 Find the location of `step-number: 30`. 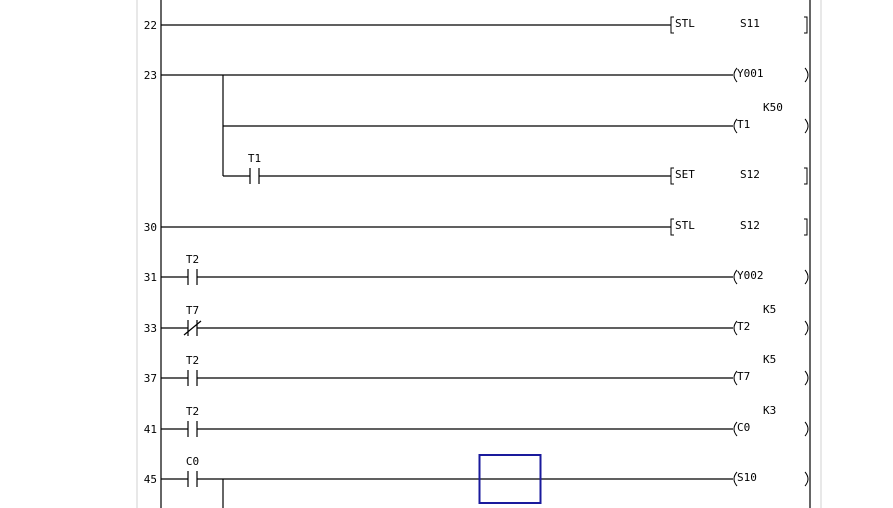

step-number: 30 is located at coordinates (150, 227).